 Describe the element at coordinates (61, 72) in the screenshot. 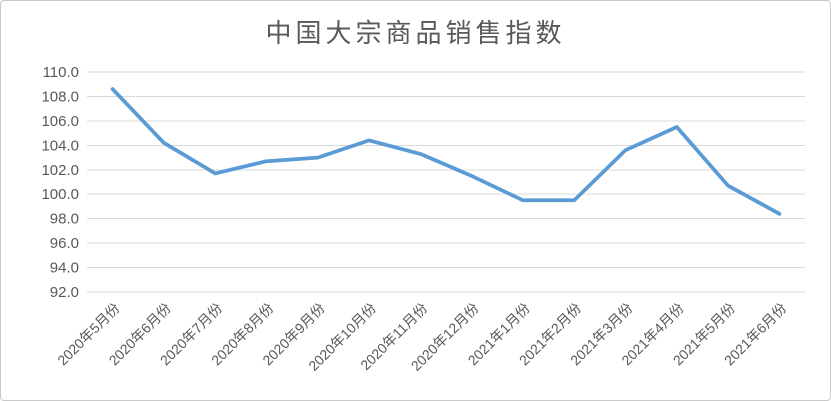

I see `y-axis-tick-label: 110.0` at that location.